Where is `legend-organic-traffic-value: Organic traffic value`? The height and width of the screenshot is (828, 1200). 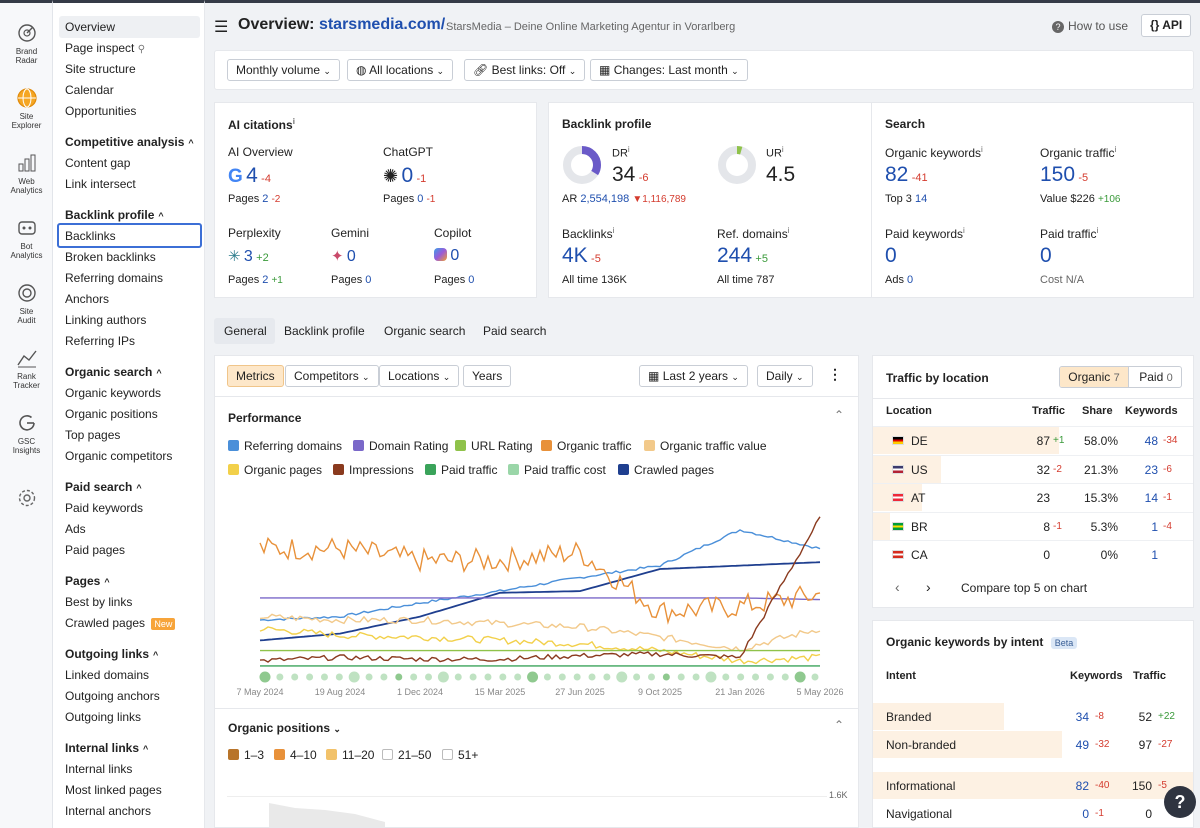 legend-organic-traffic-value: Organic traffic value is located at coordinates (705, 446).